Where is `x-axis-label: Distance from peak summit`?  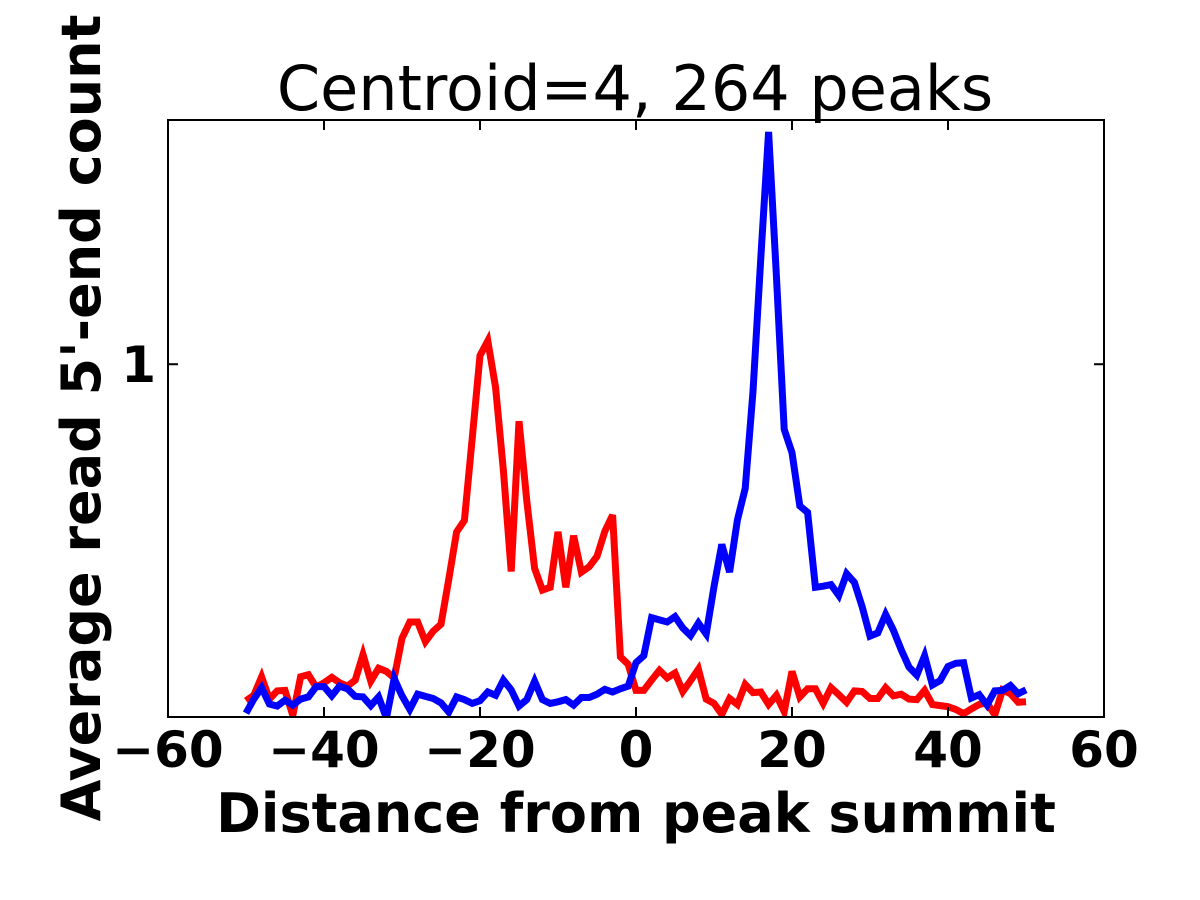
x-axis-label: Distance from peak summit is located at coordinates (636, 813).